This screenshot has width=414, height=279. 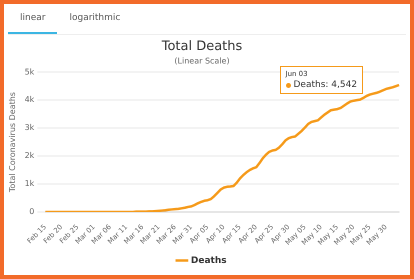 I want to click on annotation: Deaths: 4,542, so click(x=326, y=85).